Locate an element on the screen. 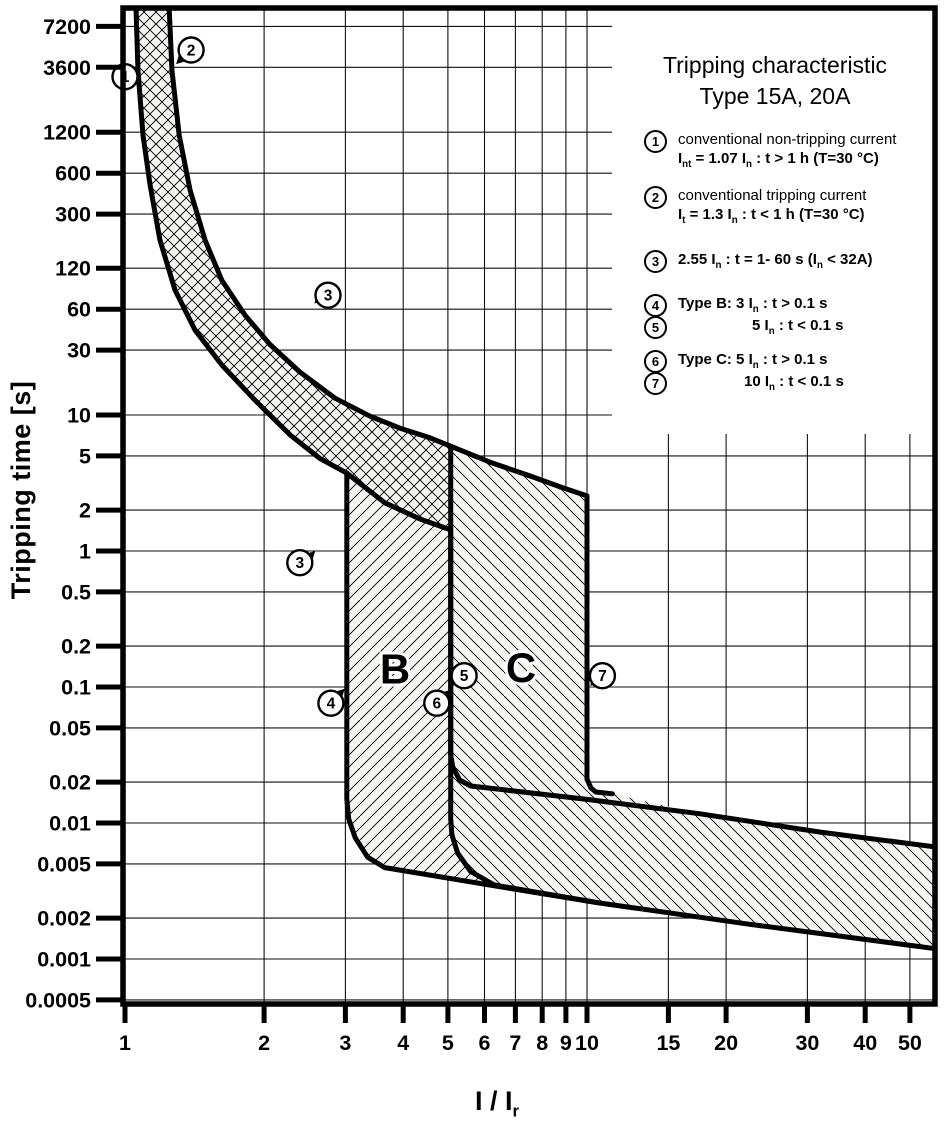 Image resolution: width=948 pixels, height=1134 pixels. marker-number: 2 is located at coordinates (191, 50).